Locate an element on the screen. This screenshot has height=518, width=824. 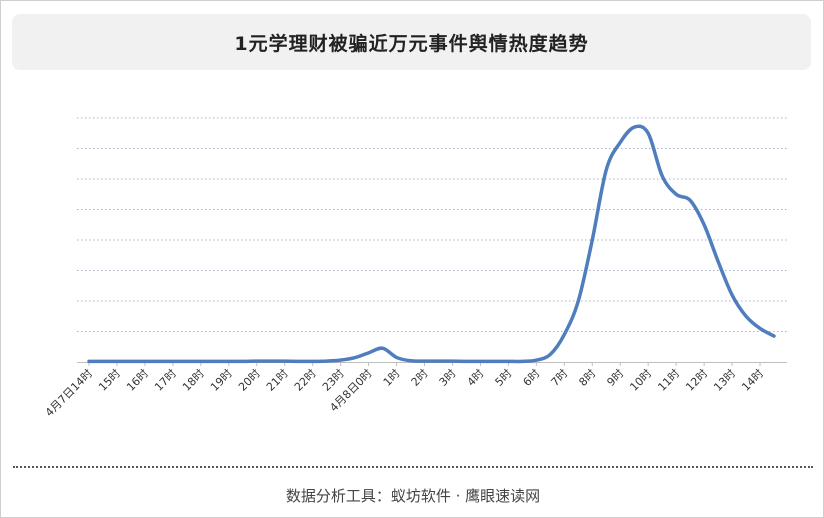
x-tick-label: 20时 is located at coordinates (249, 380).